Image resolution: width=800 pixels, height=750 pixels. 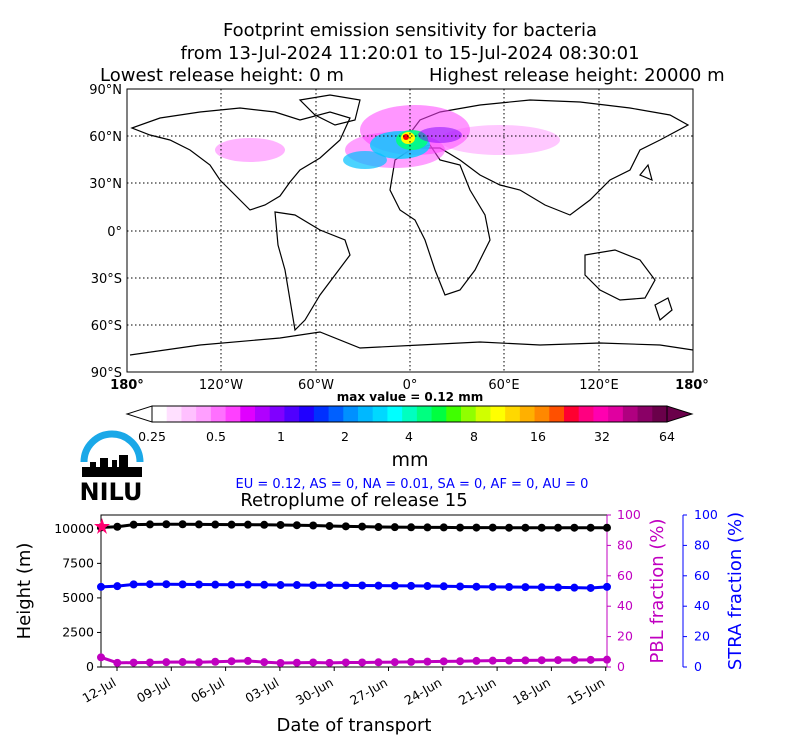 What do you see at coordinates (410, 414) in the screenshot?
I see `colorbar-cells` at bounding box center [410, 414].